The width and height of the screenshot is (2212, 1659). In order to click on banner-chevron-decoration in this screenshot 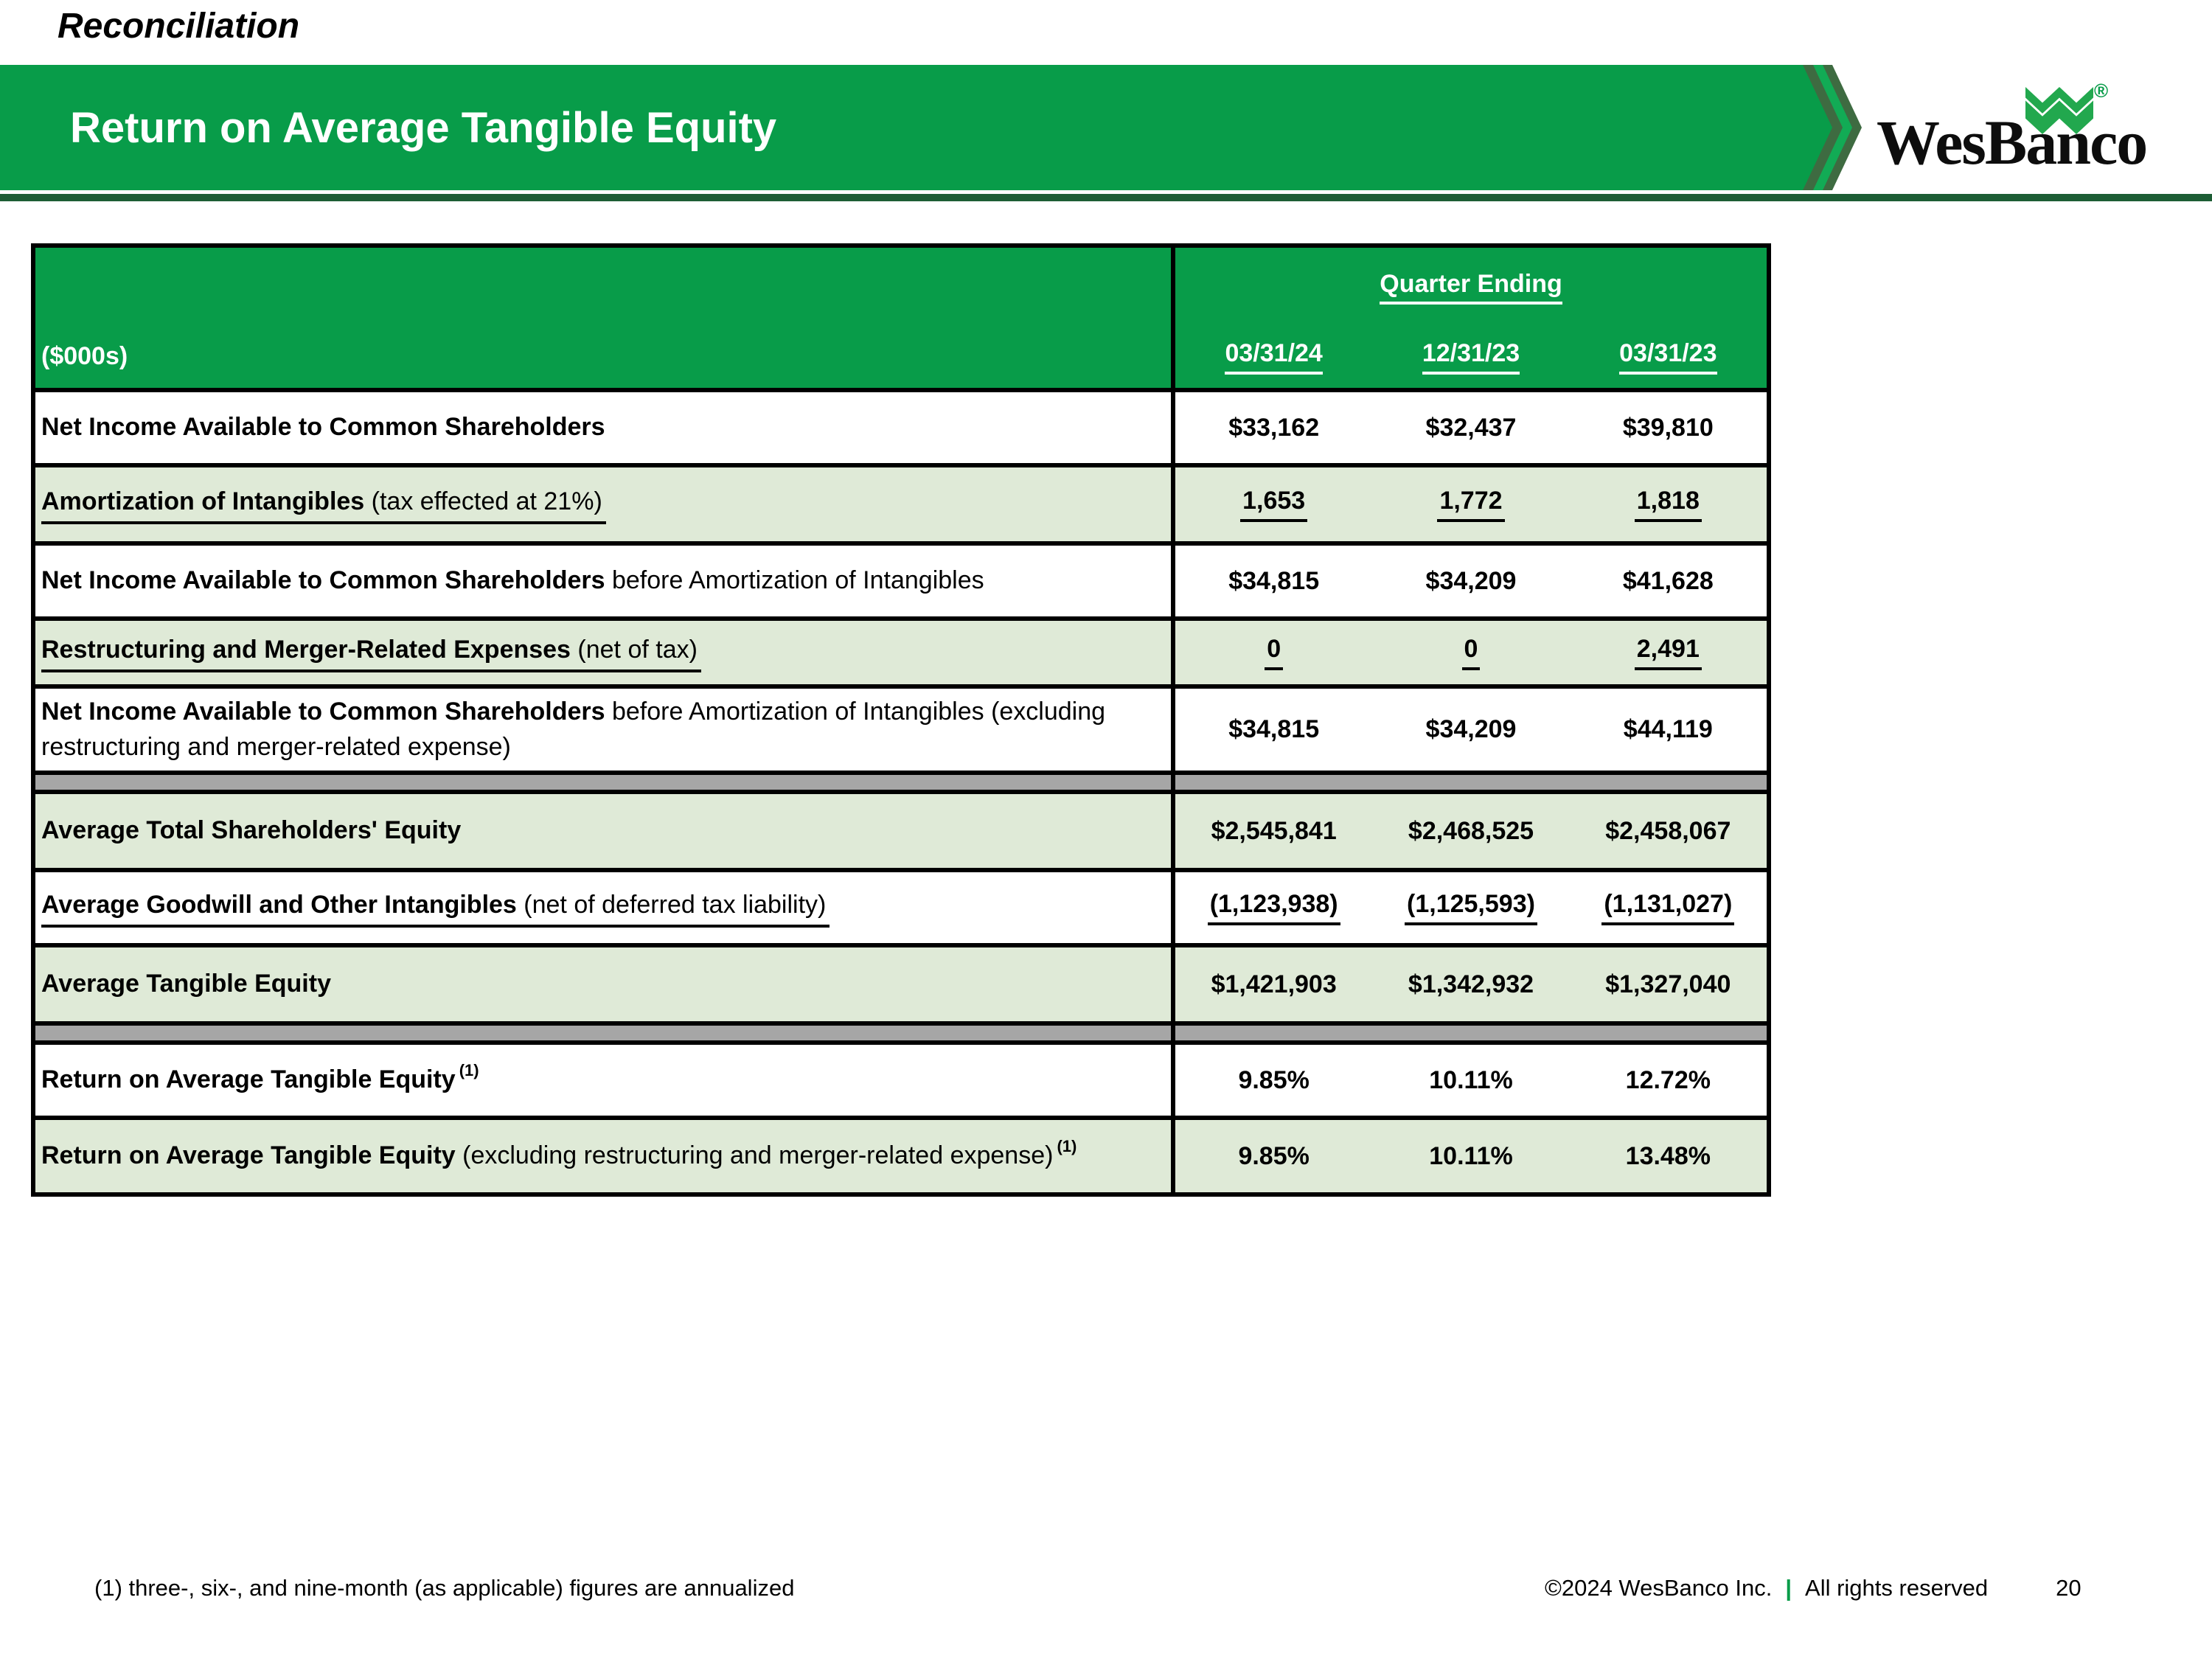, I will do `click(1820, 127)`.